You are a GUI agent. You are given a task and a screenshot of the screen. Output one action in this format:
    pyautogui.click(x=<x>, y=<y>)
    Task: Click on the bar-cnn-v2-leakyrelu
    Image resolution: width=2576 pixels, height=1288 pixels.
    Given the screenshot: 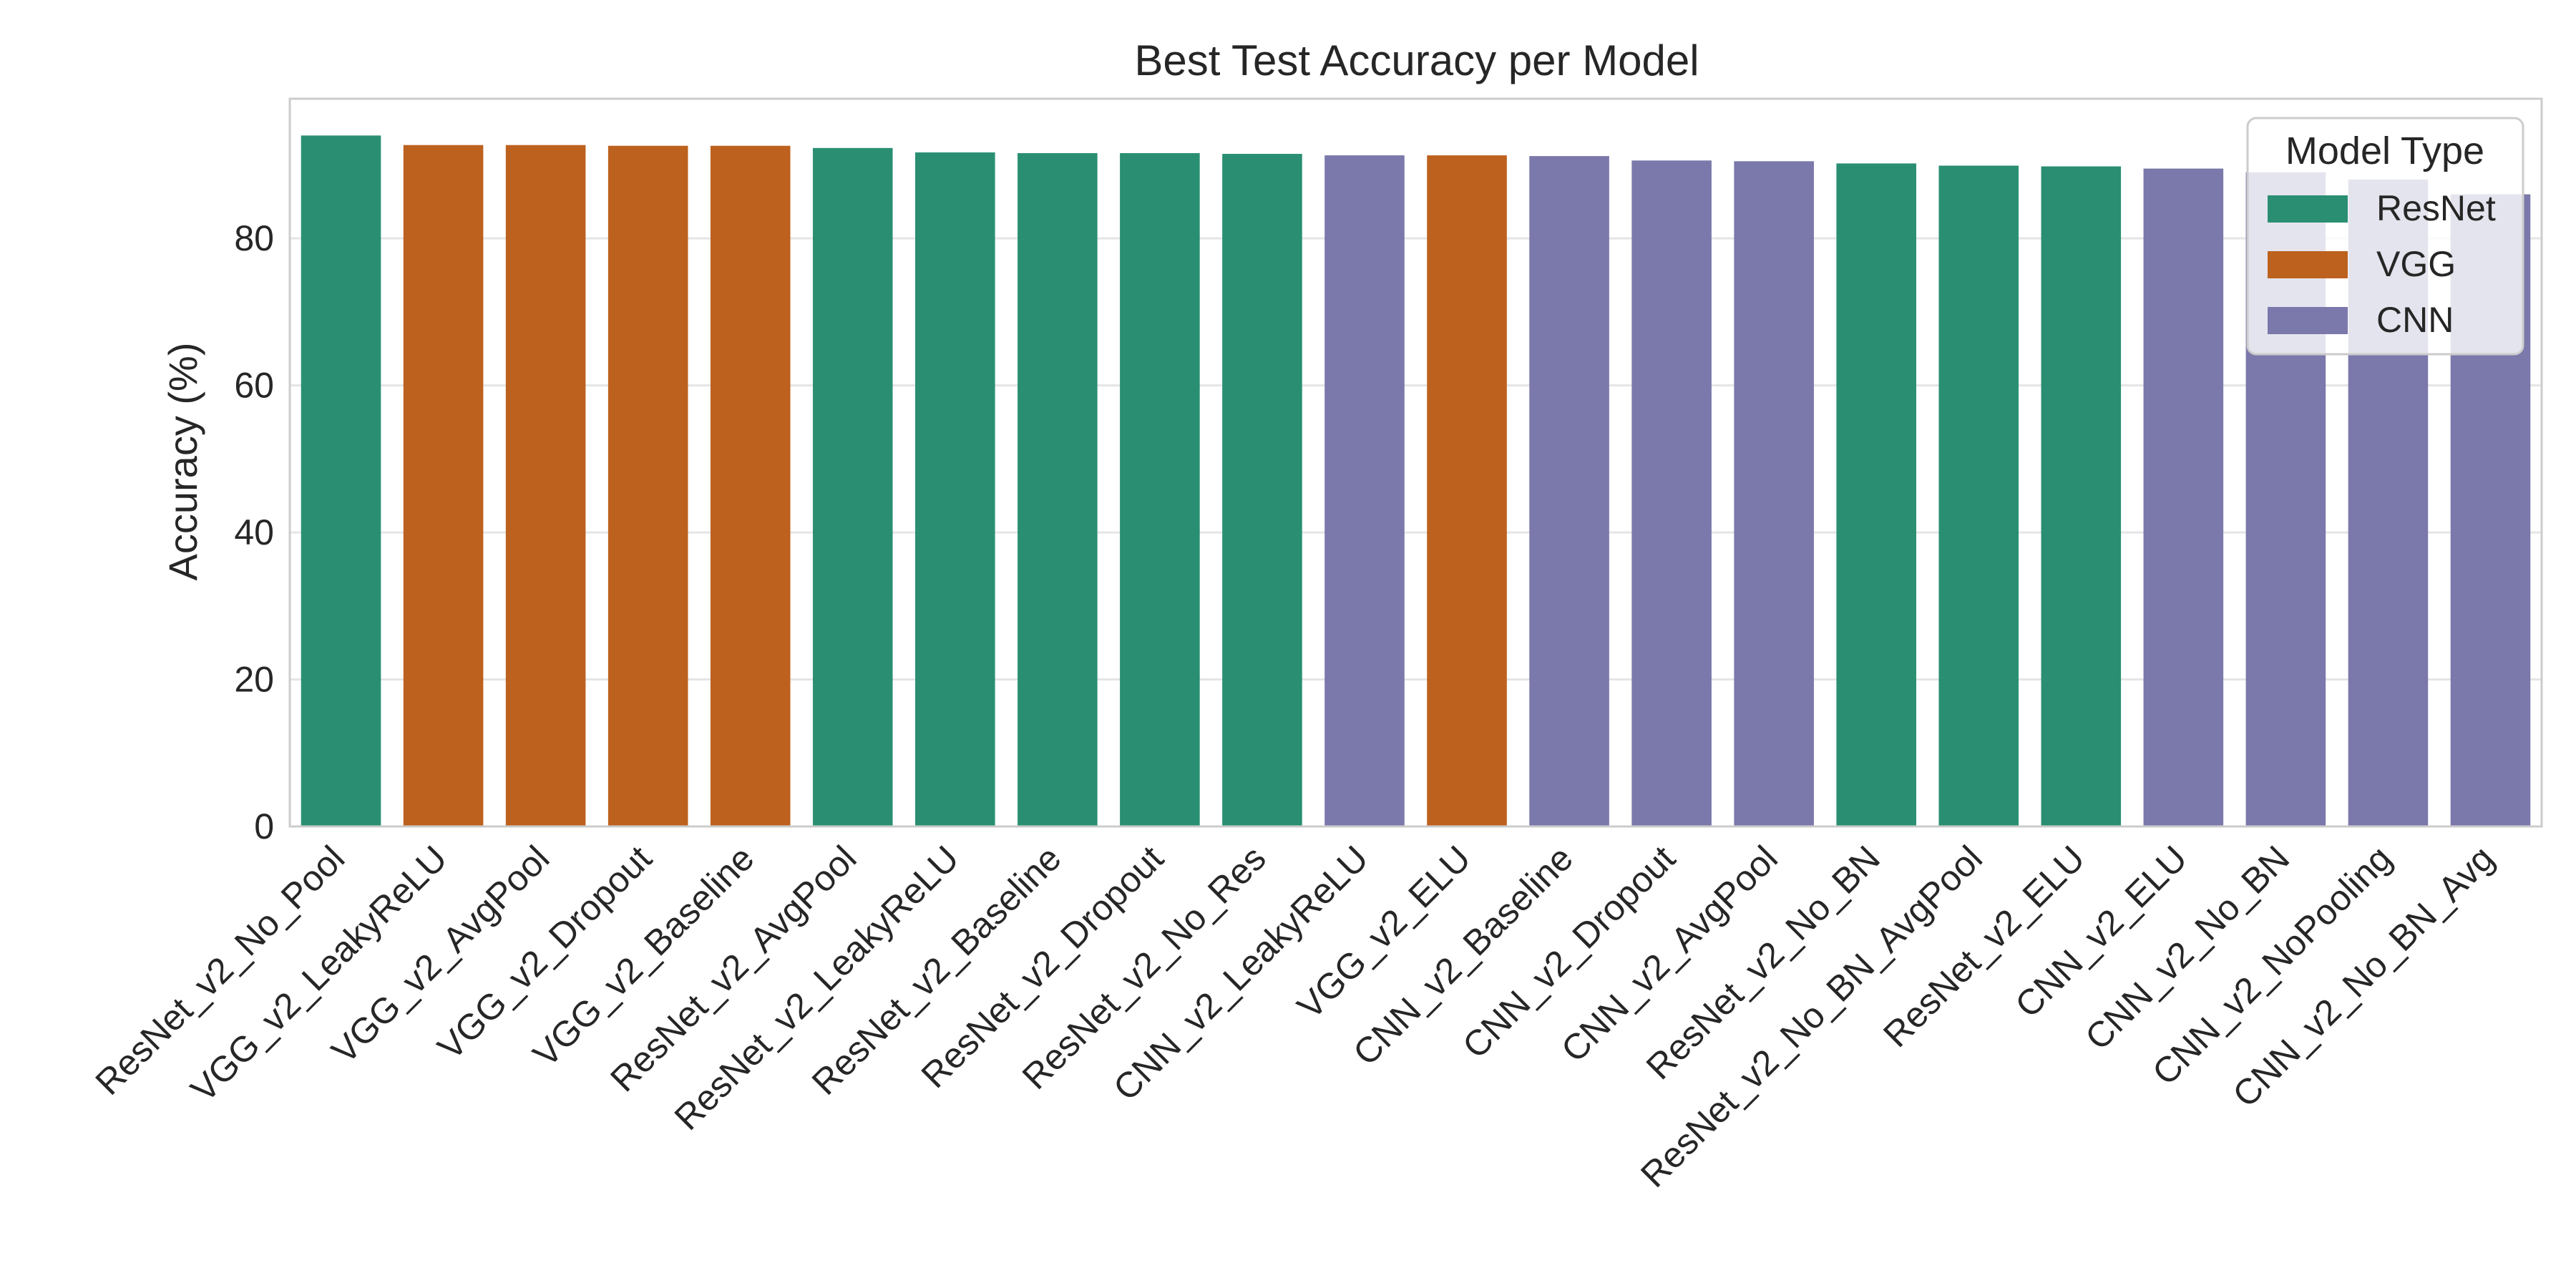 What is the action you would take?
    pyautogui.click(x=1364, y=491)
    